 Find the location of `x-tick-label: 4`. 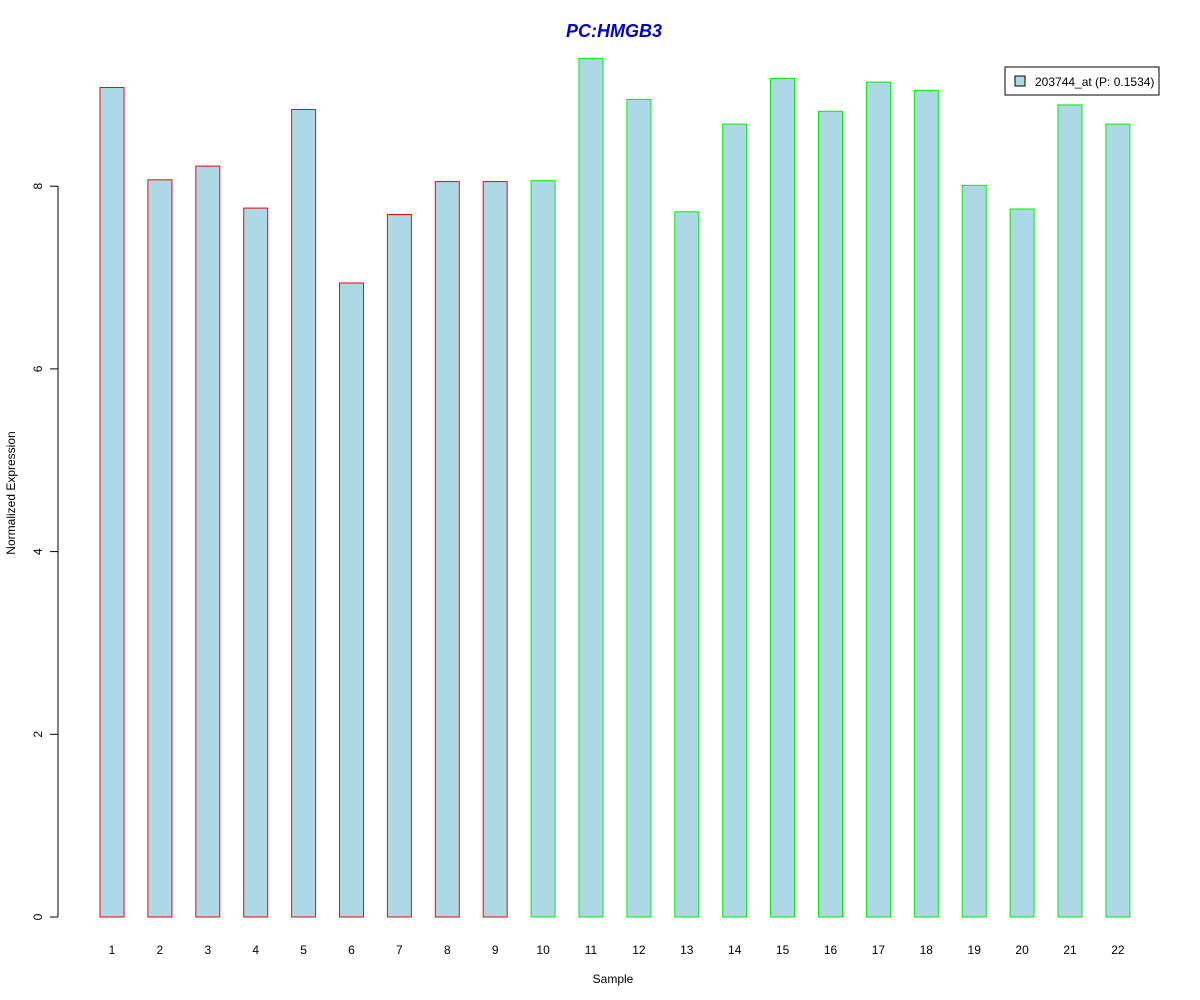

x-tick-label: 4 is located at coordinates (255, 950).